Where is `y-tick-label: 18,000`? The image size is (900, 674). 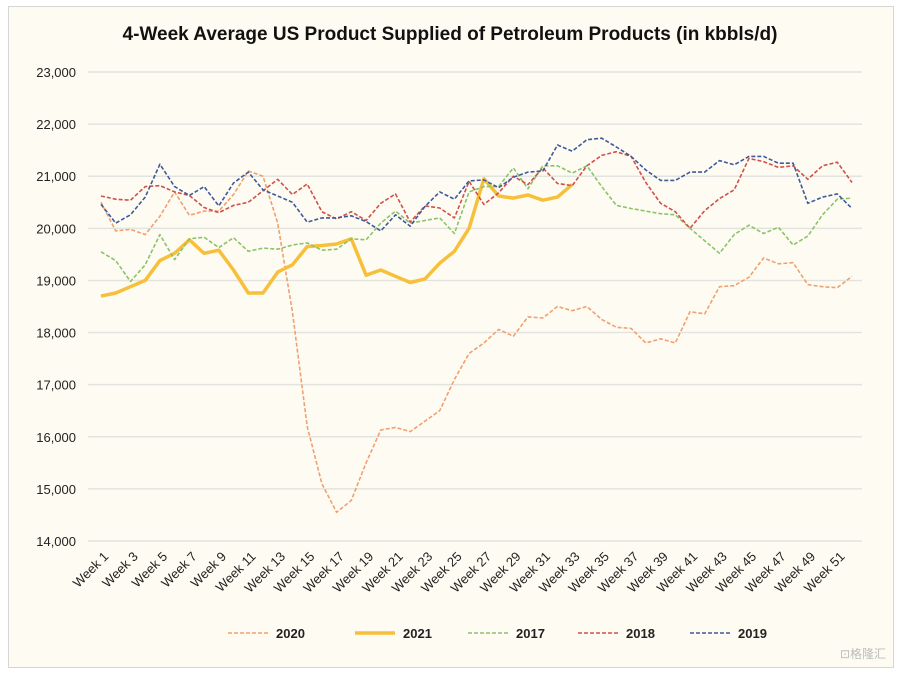 y-tick-label: 18,000 is located at coordinates (56, 333).